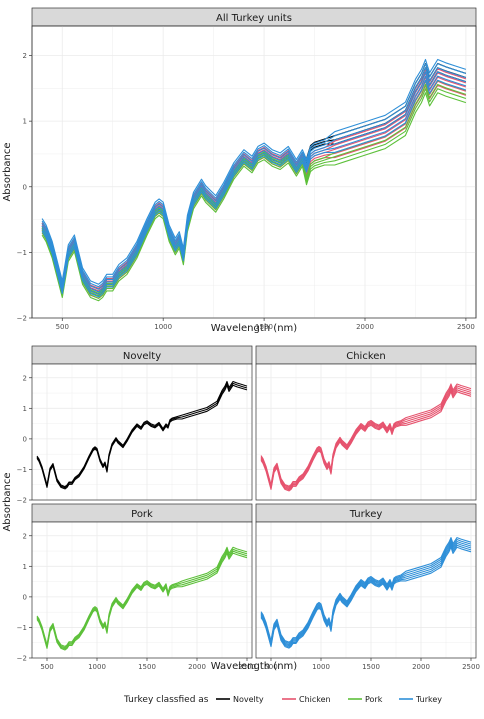 The image size is (484, 719). I want to click on facet-chicken-lines, so click(366, 437).